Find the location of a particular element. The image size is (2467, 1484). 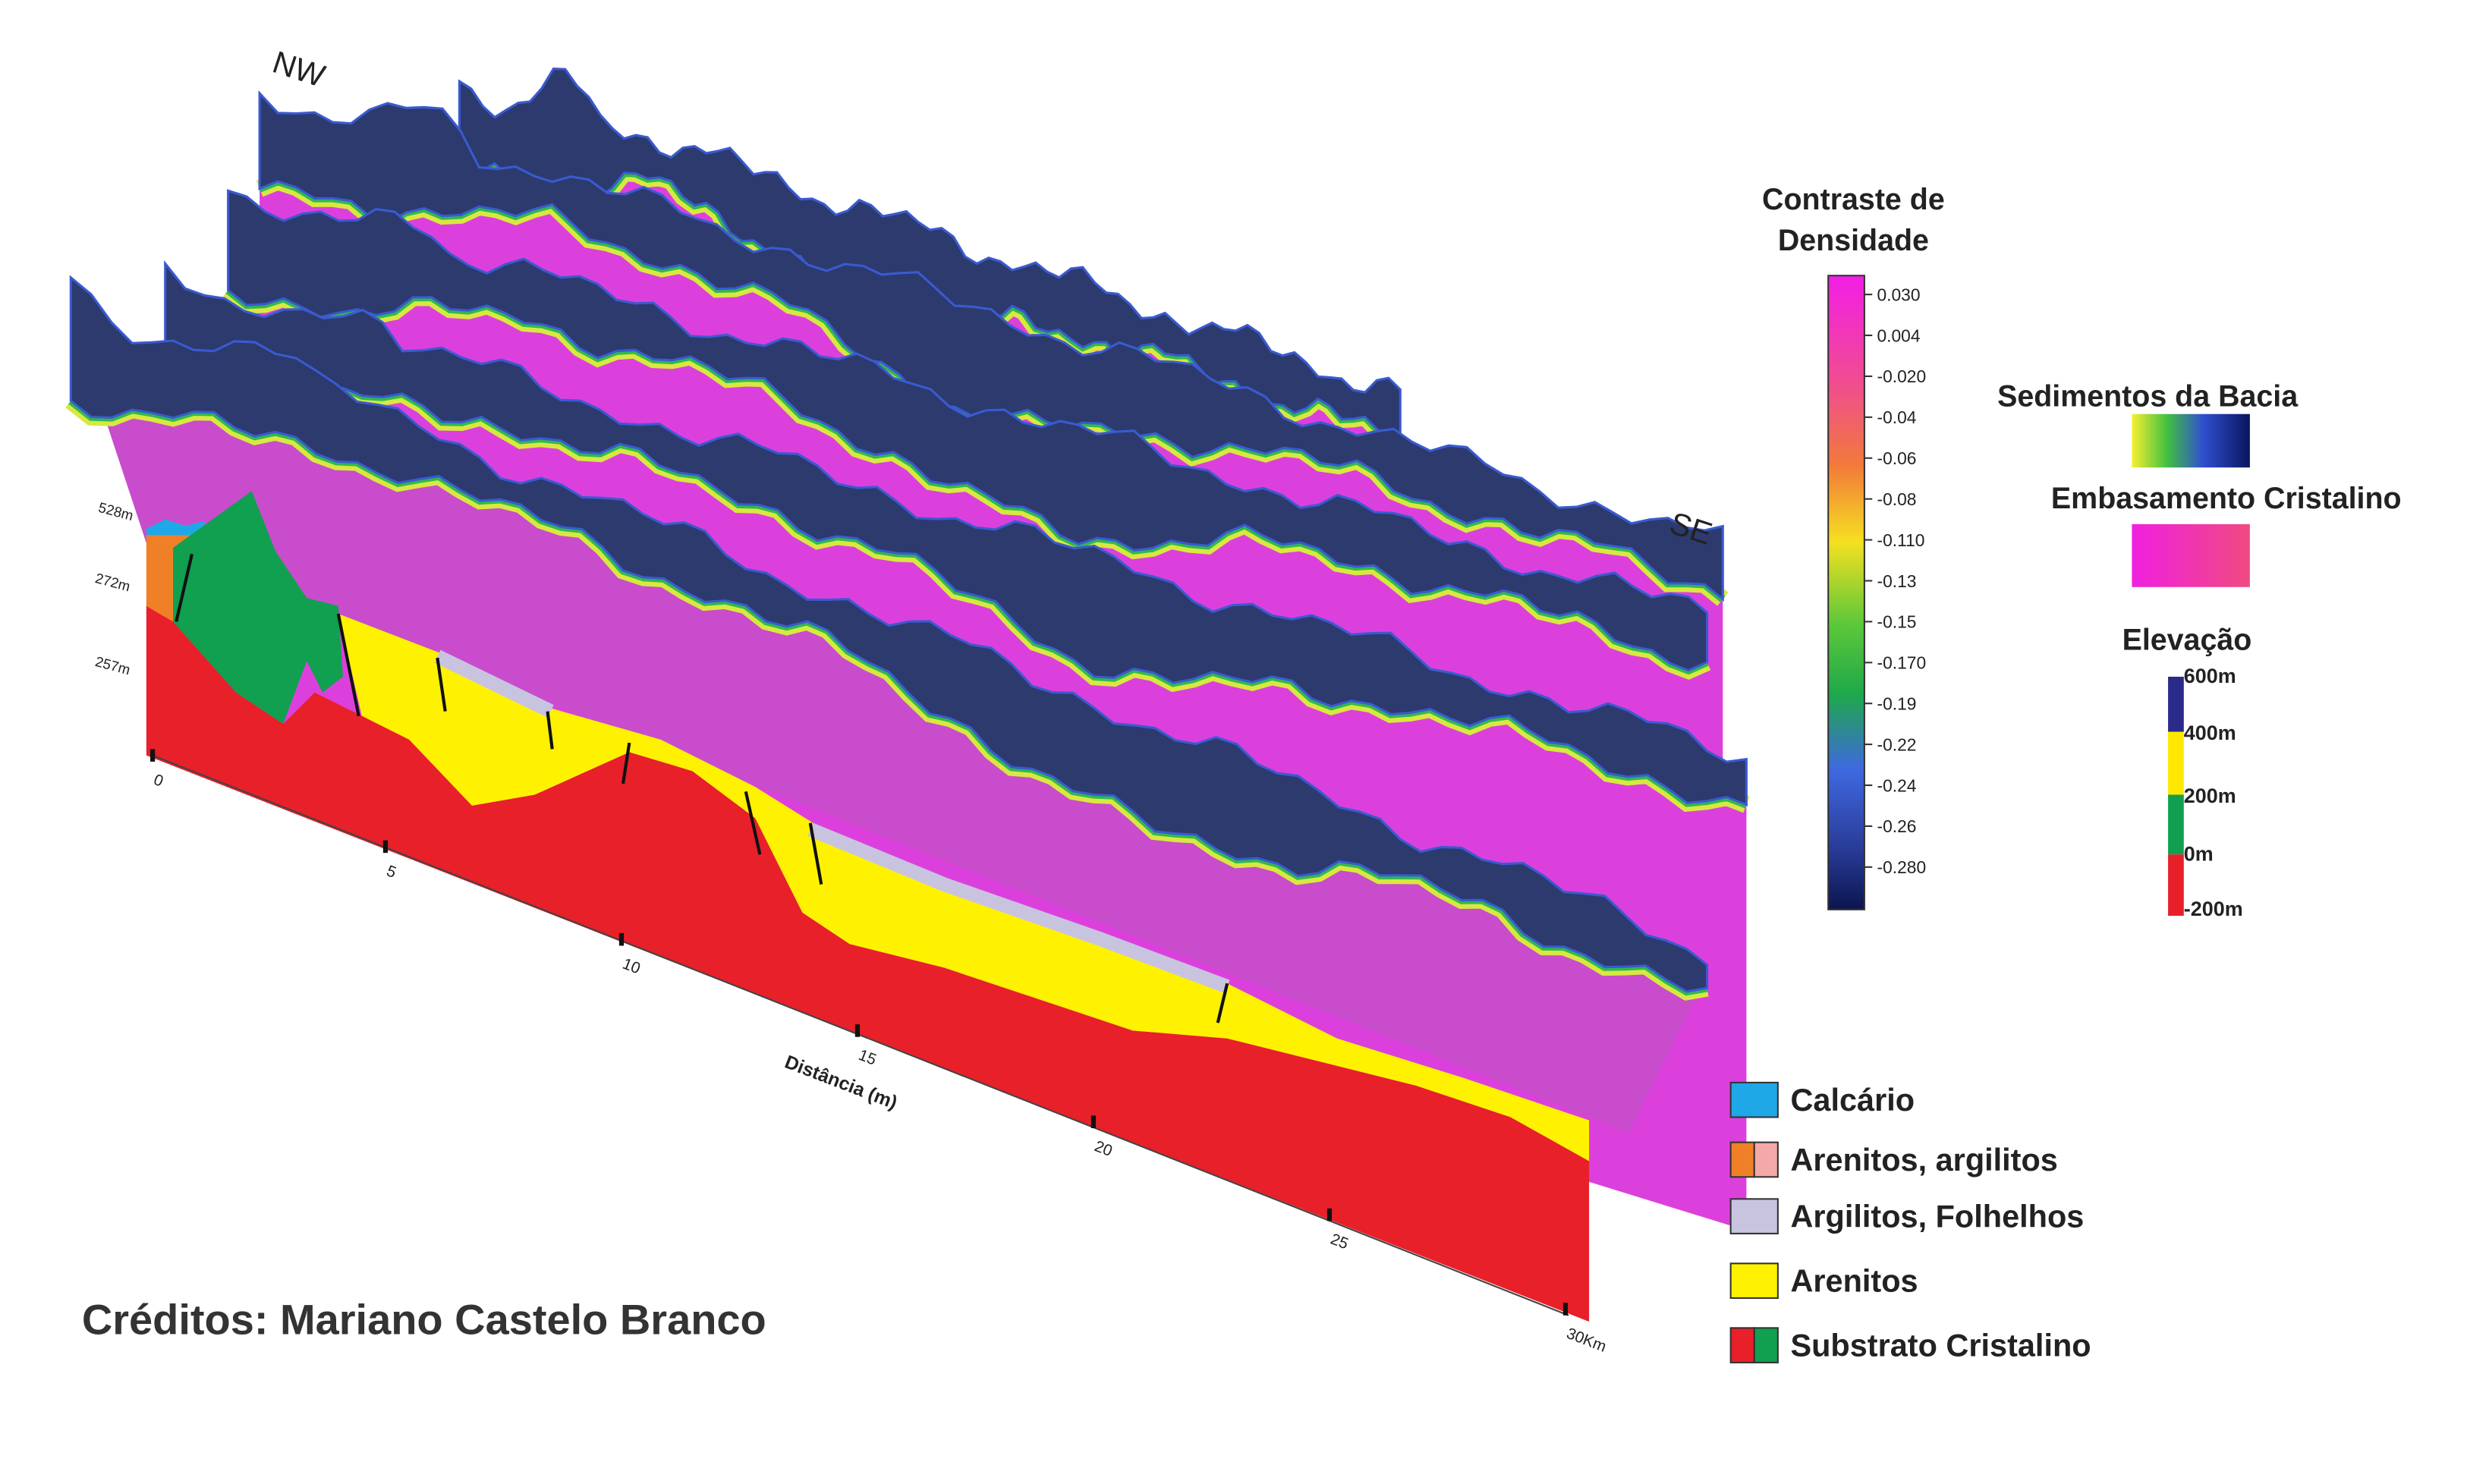

elevation-label: 257m is located at coordinates (112, 665).